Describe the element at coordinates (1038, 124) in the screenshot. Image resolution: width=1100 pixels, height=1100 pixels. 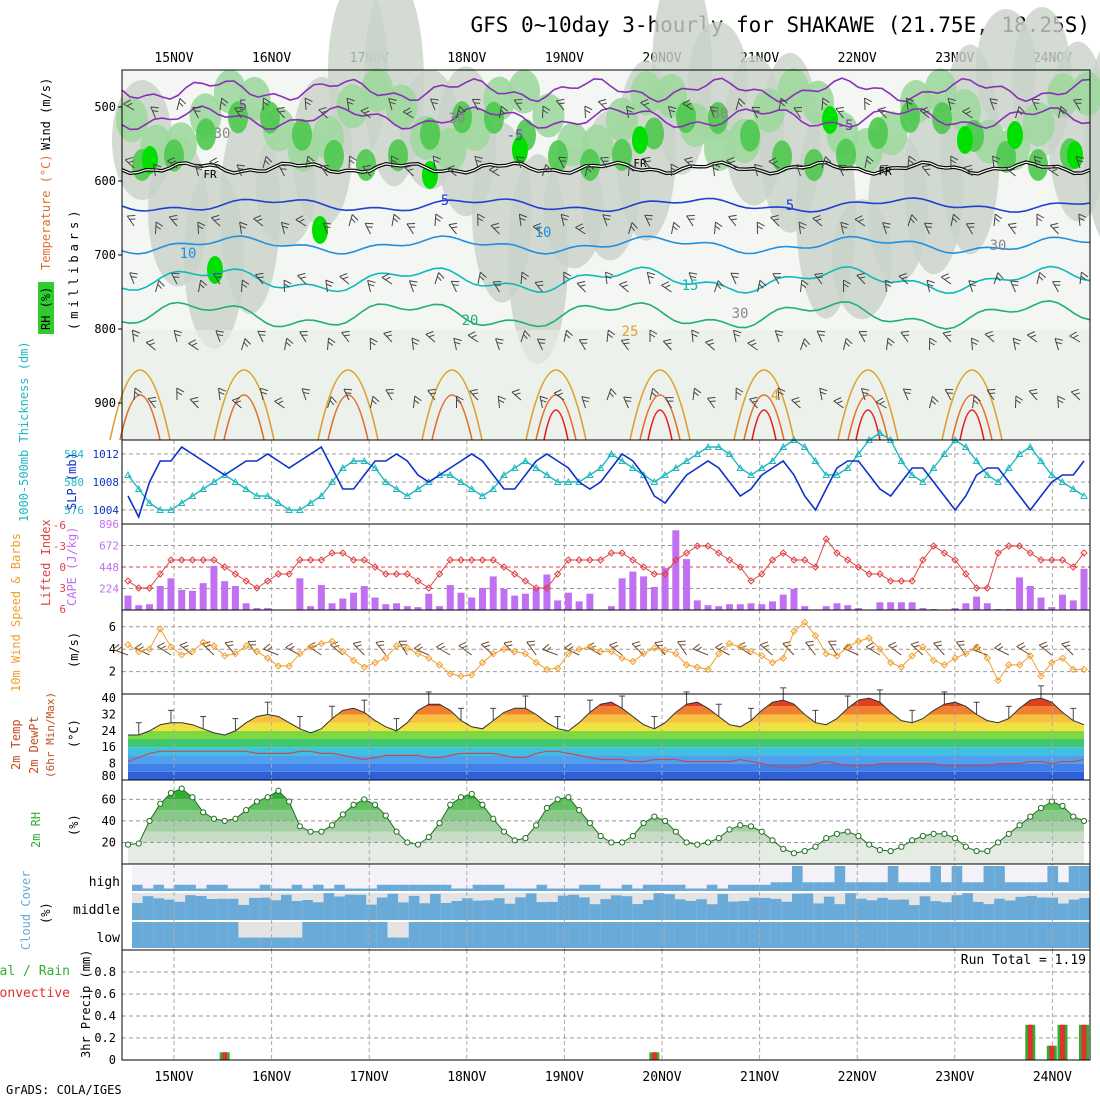
I see `rh-shade-light-green` at that location.